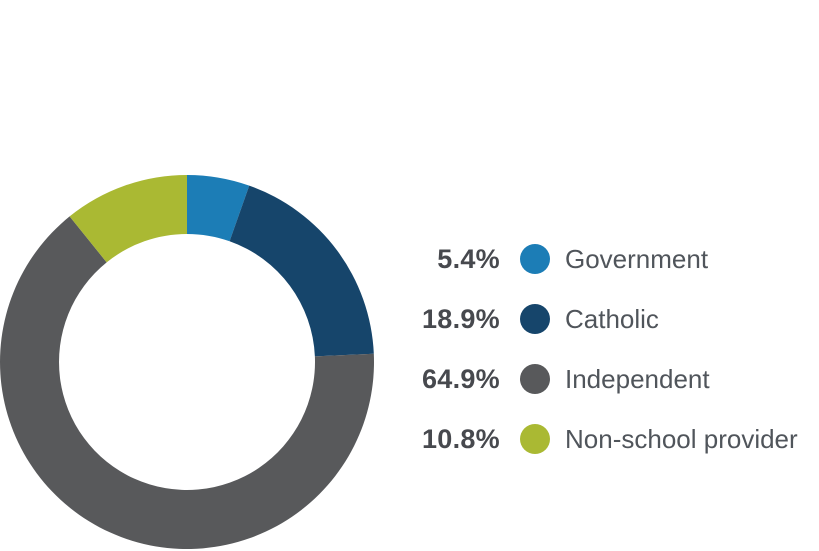 Image resolution: width=819 pixels, height=551 pixels. Describe the element at coordinates (460, 318) in the screenshot. I see `legend-value: 18.9%` at that location.